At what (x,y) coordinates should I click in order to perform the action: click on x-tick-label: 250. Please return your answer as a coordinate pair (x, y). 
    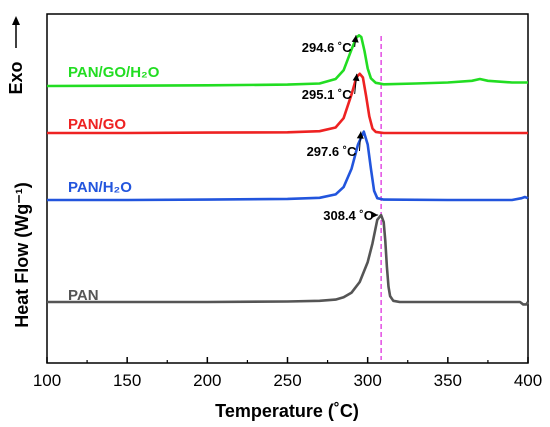
    Looking at the image, I should click on (287, 380).